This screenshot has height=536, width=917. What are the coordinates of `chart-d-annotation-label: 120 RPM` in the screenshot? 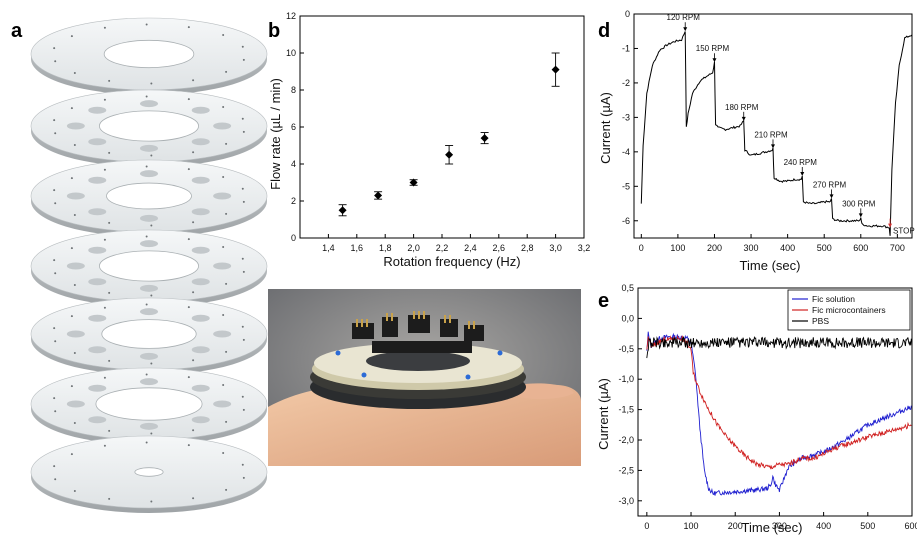 It's located at (684, 17).